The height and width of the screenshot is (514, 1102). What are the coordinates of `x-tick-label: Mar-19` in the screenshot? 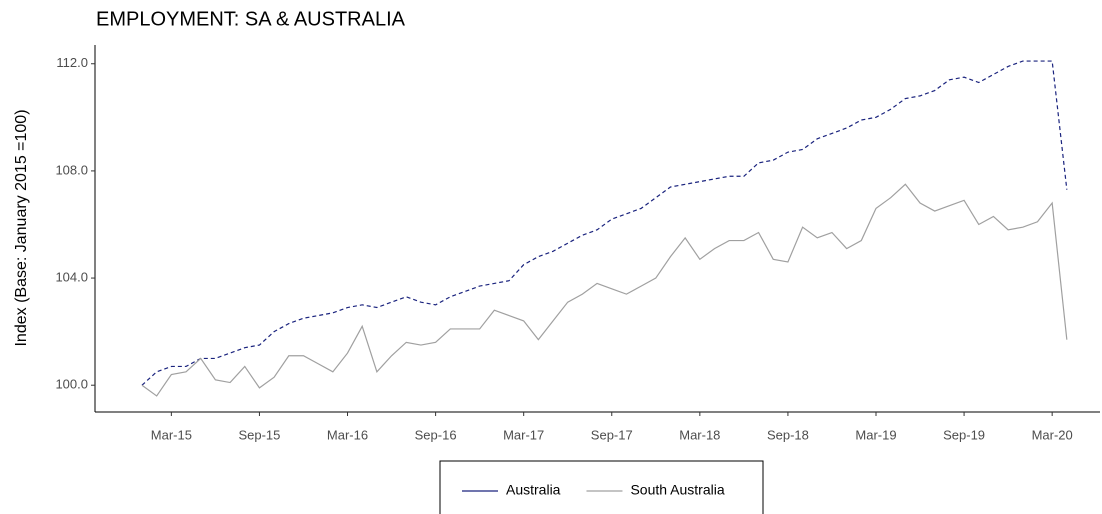 It's located at (875, 434).